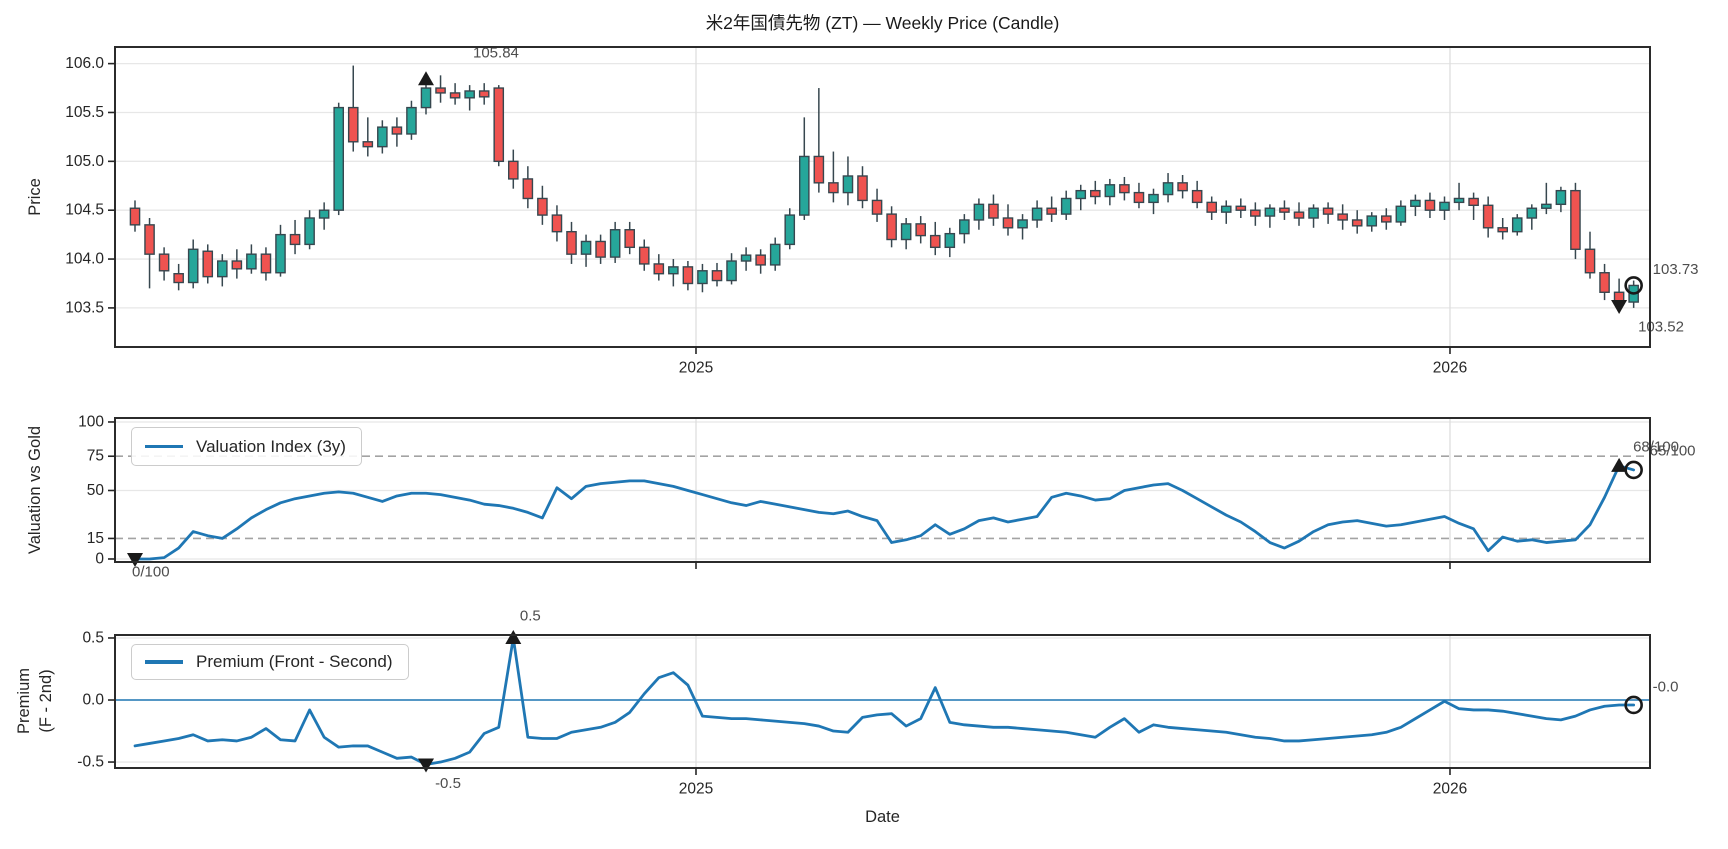  I want to click on y-tick-label: 0.0, so click(93, 700).